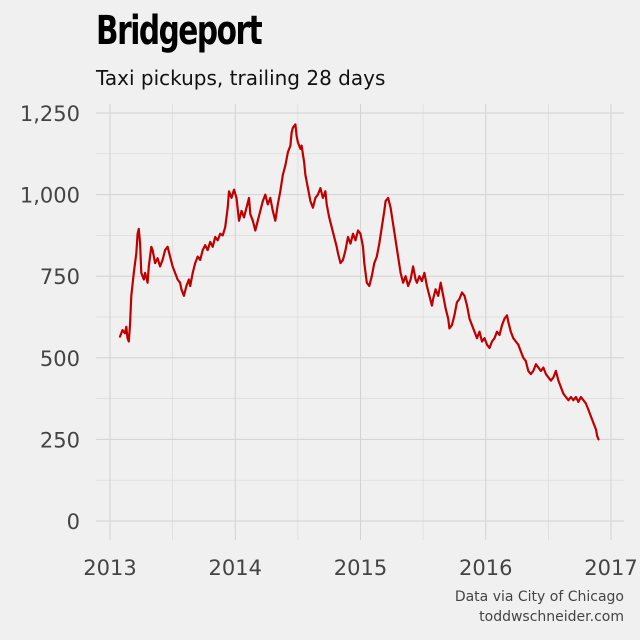  I want to click on caption-source: Data via City of Chicago, so click(539, 597).